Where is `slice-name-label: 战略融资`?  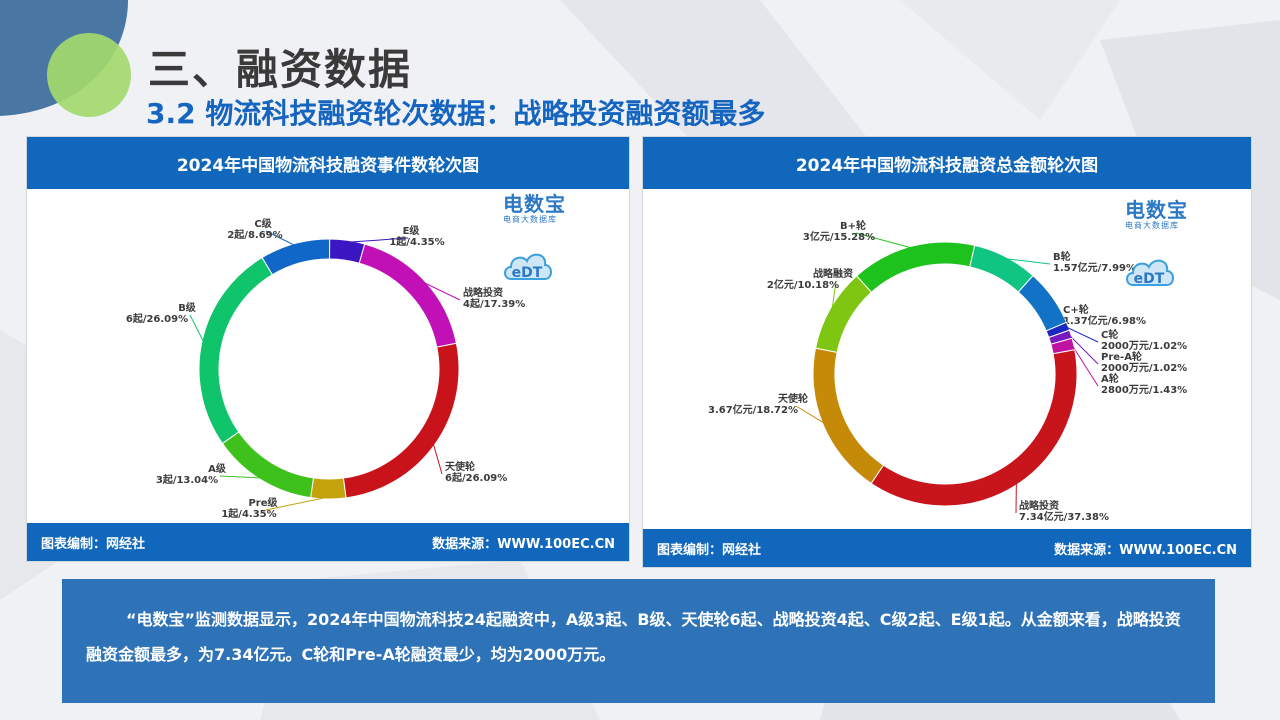
slice-name-label: 战略融资 is located at coordinates (833, 273).